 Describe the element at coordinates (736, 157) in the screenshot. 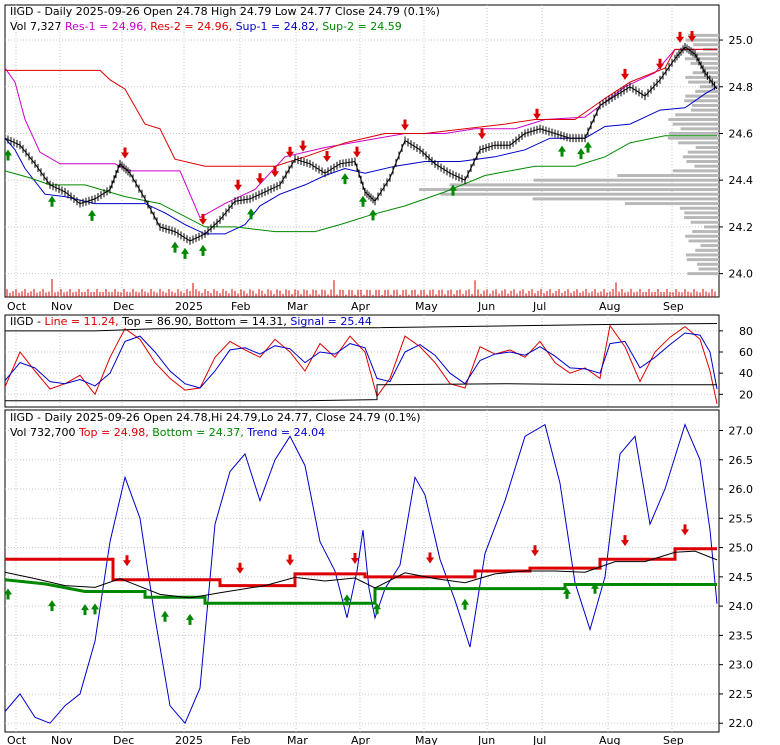

I see `price-y-axis: 24.0 24.2 24.4 24.6 24.8 25.0` at that location.